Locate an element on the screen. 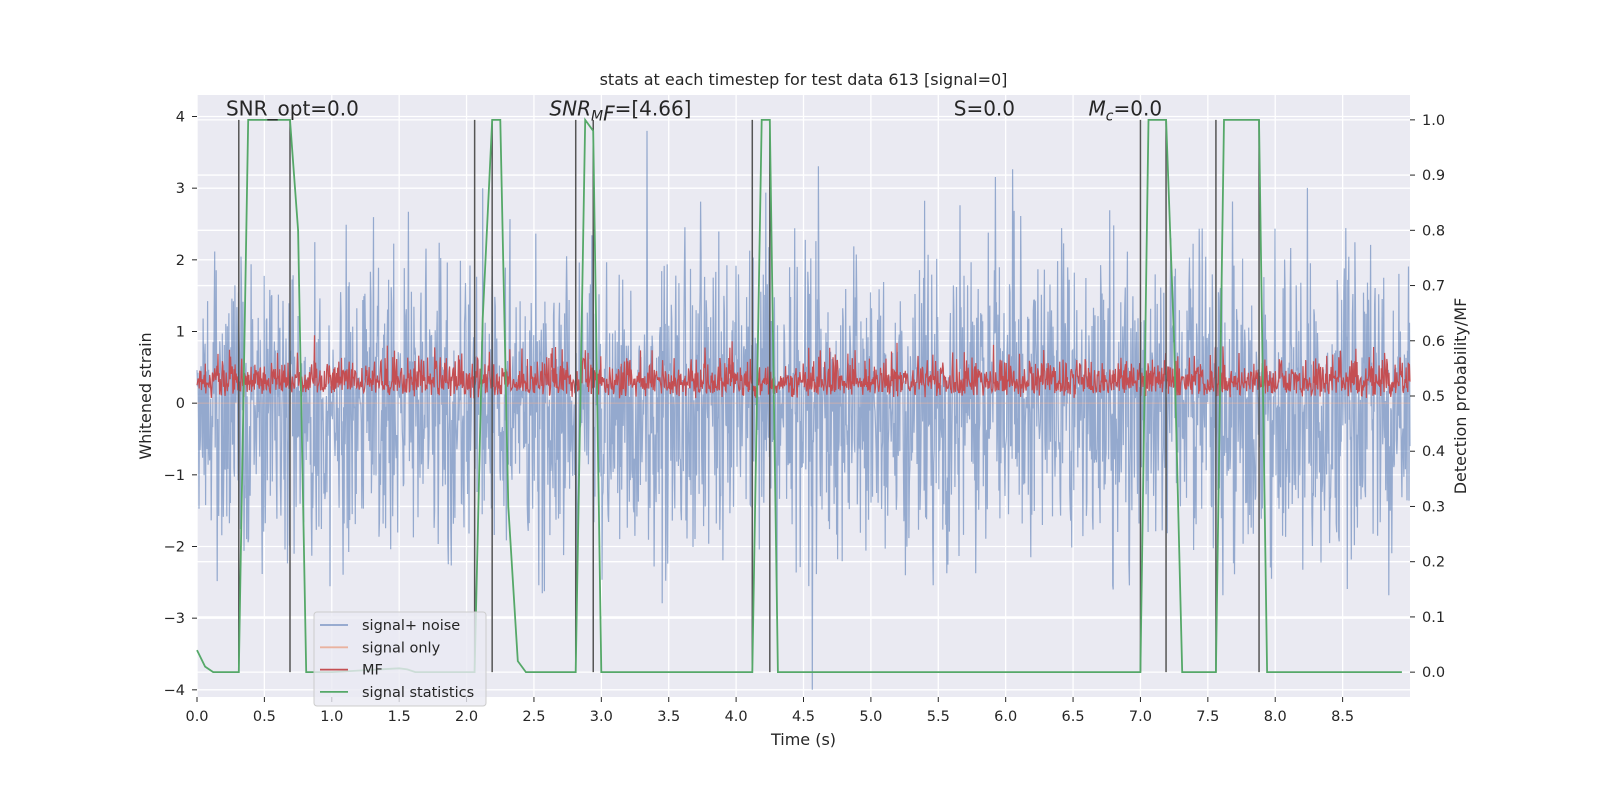  x-tick-label-6: 3.0 is located at coordinates (601, 717).